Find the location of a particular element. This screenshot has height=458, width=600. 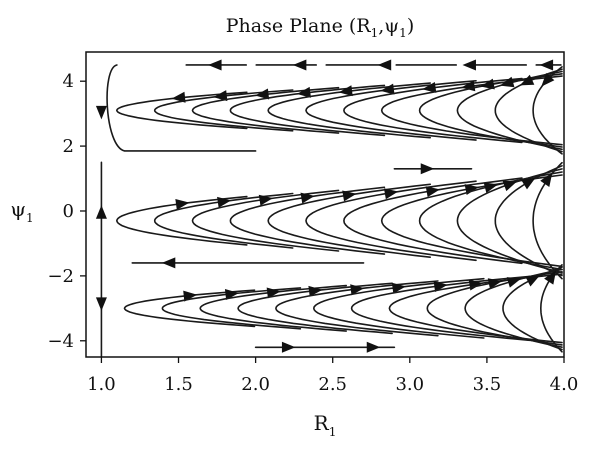

x-tick-label: 3.5 is located at coordinates (487, 384).